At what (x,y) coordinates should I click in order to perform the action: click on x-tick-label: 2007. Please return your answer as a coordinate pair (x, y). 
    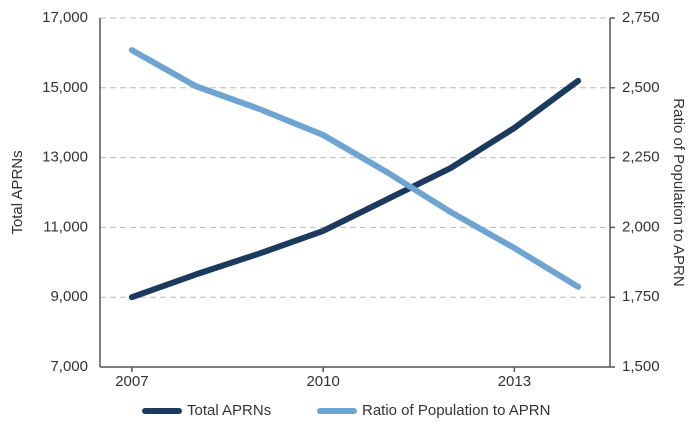
    Looking at the image, I should click on (131, 381).